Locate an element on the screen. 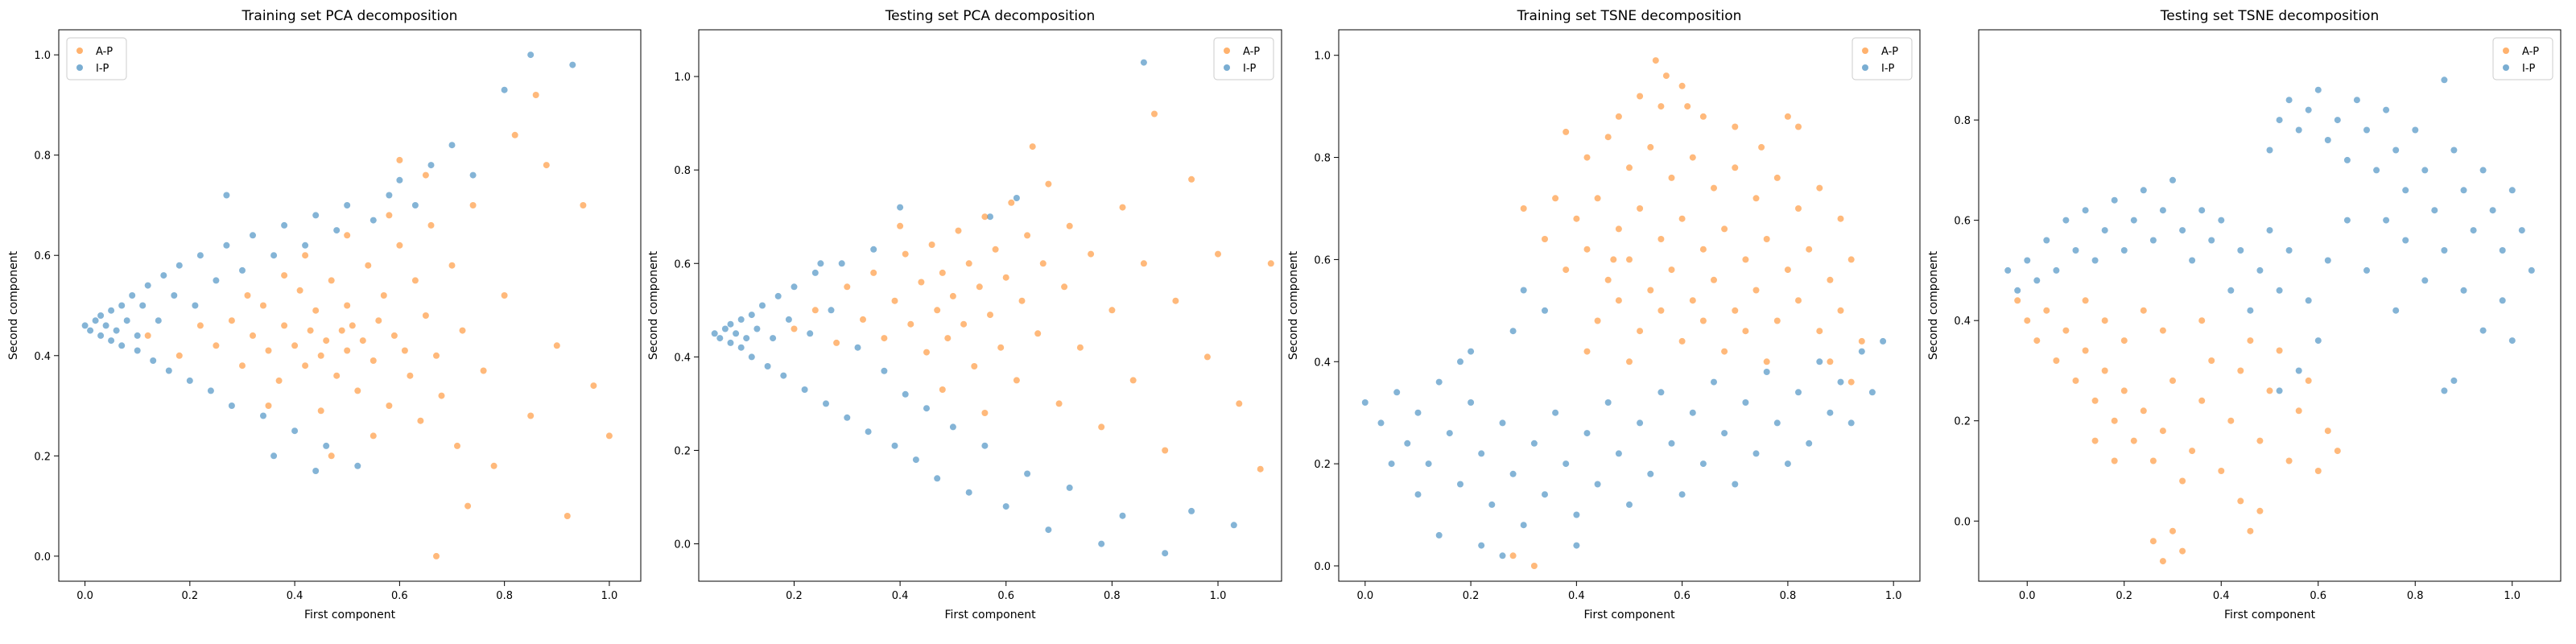  series-i-p is located at coordinates (2269, 235).